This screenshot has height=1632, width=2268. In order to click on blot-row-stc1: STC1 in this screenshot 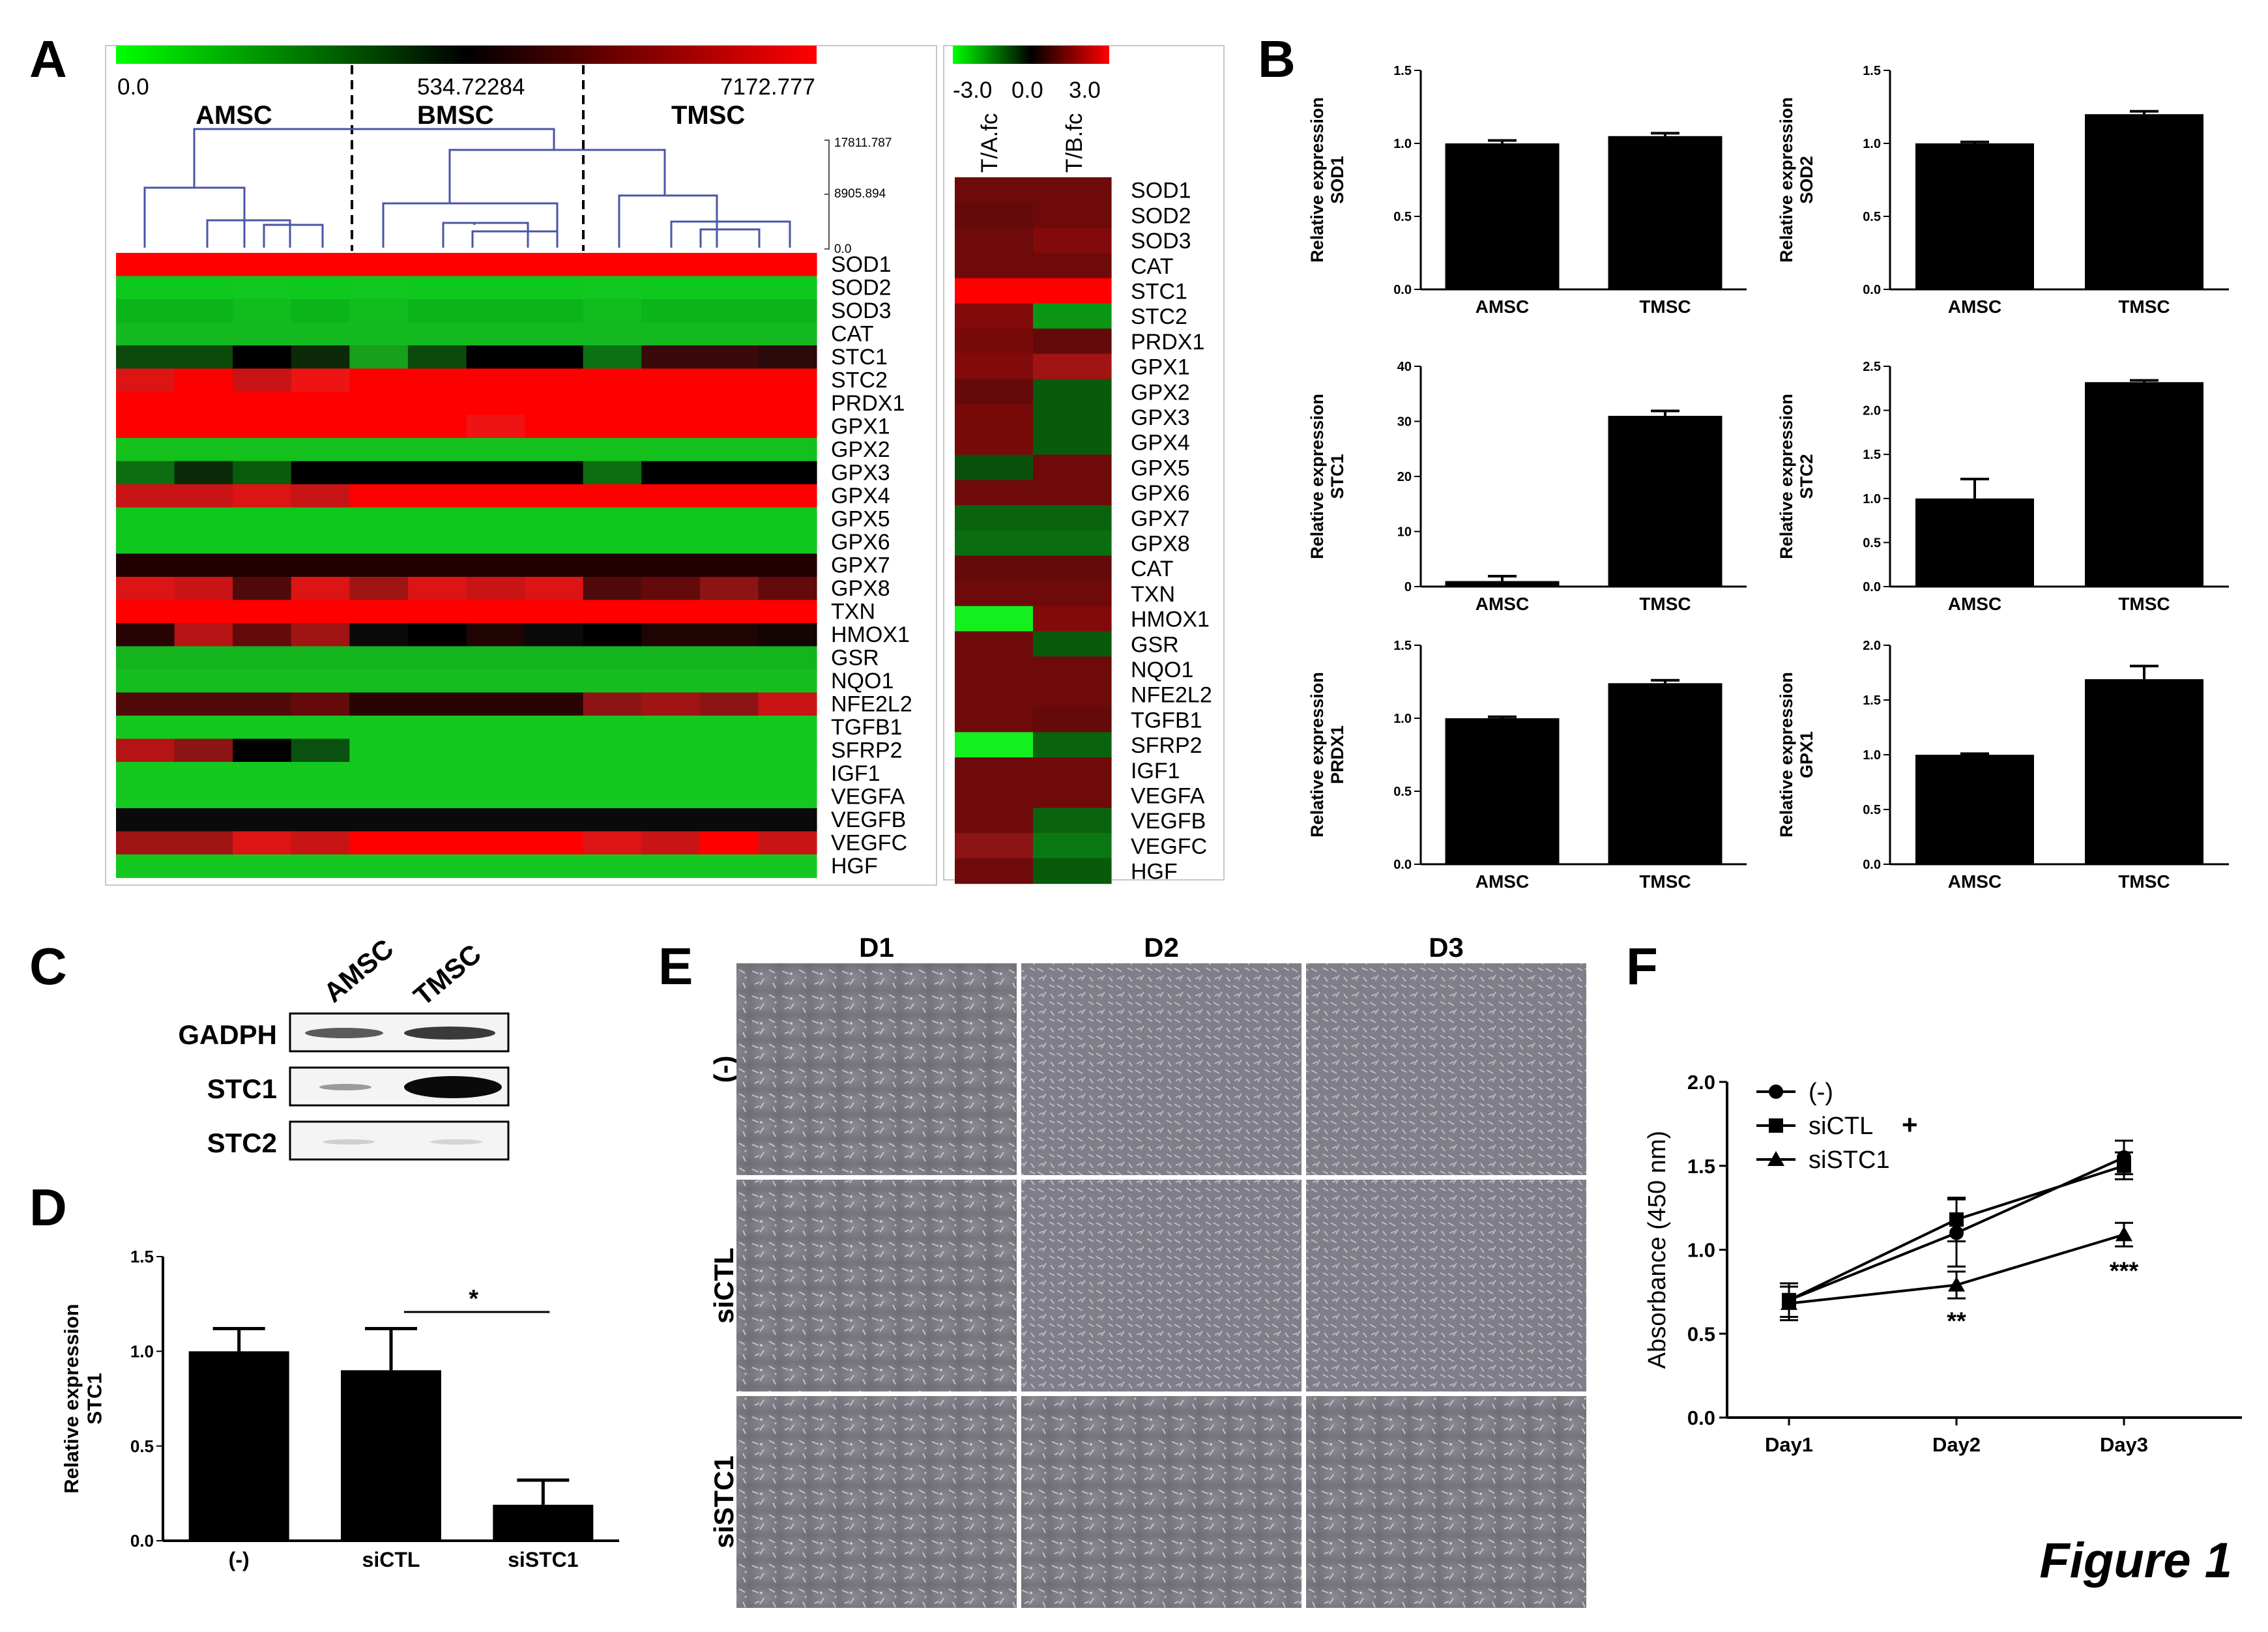, I will do `click(242, 1088)`.